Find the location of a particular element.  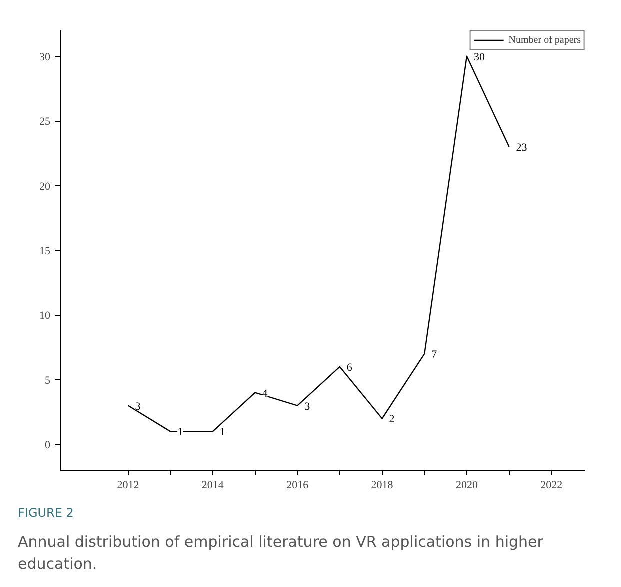

legend-label: Number of papers is located at coordinates (544, 40).